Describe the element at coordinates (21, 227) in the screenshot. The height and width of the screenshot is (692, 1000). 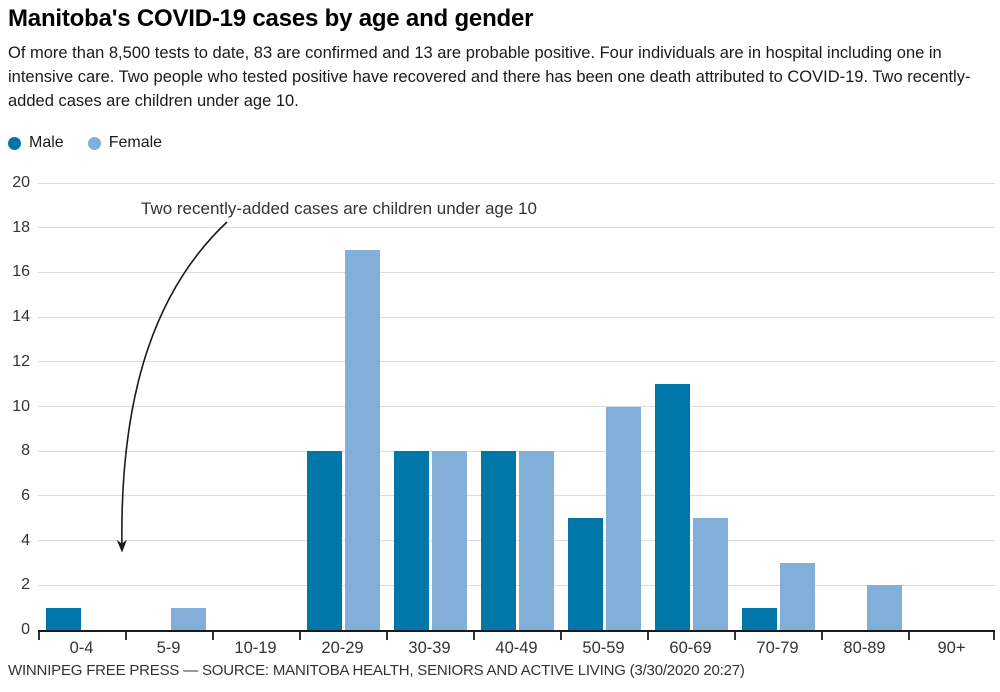
I see `y-tick-label-18: 18` at that location.